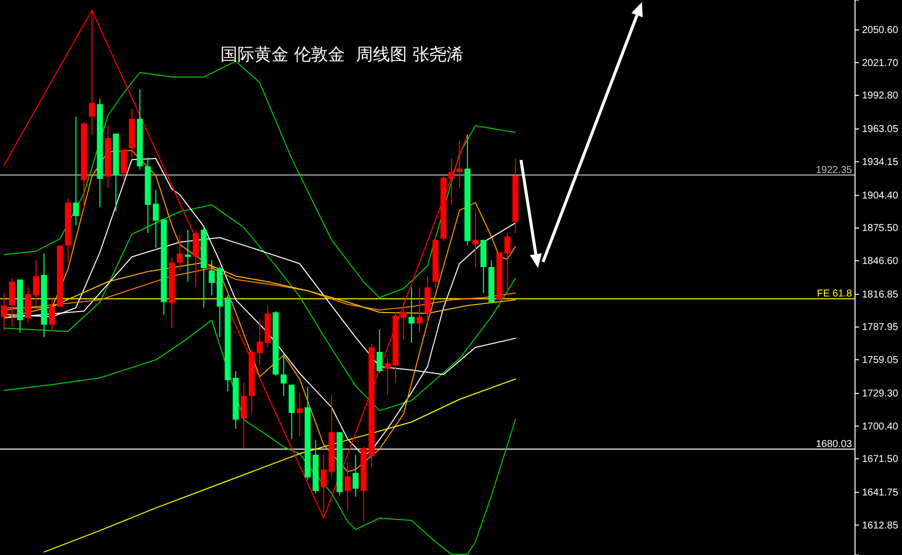 This screenshot has width=902, height=555. I want to click on y-tick-label: 1816.85, so click(880, 295).